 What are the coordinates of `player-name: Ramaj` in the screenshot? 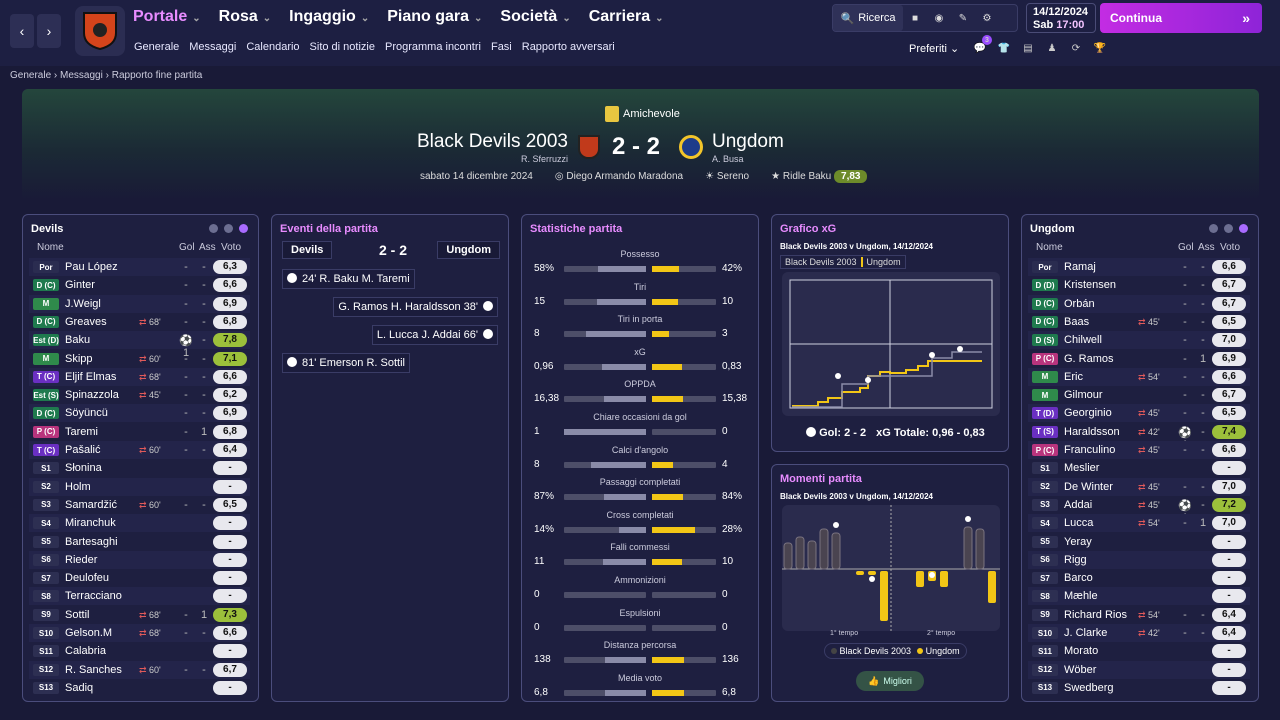 It's located at (1080, 267).